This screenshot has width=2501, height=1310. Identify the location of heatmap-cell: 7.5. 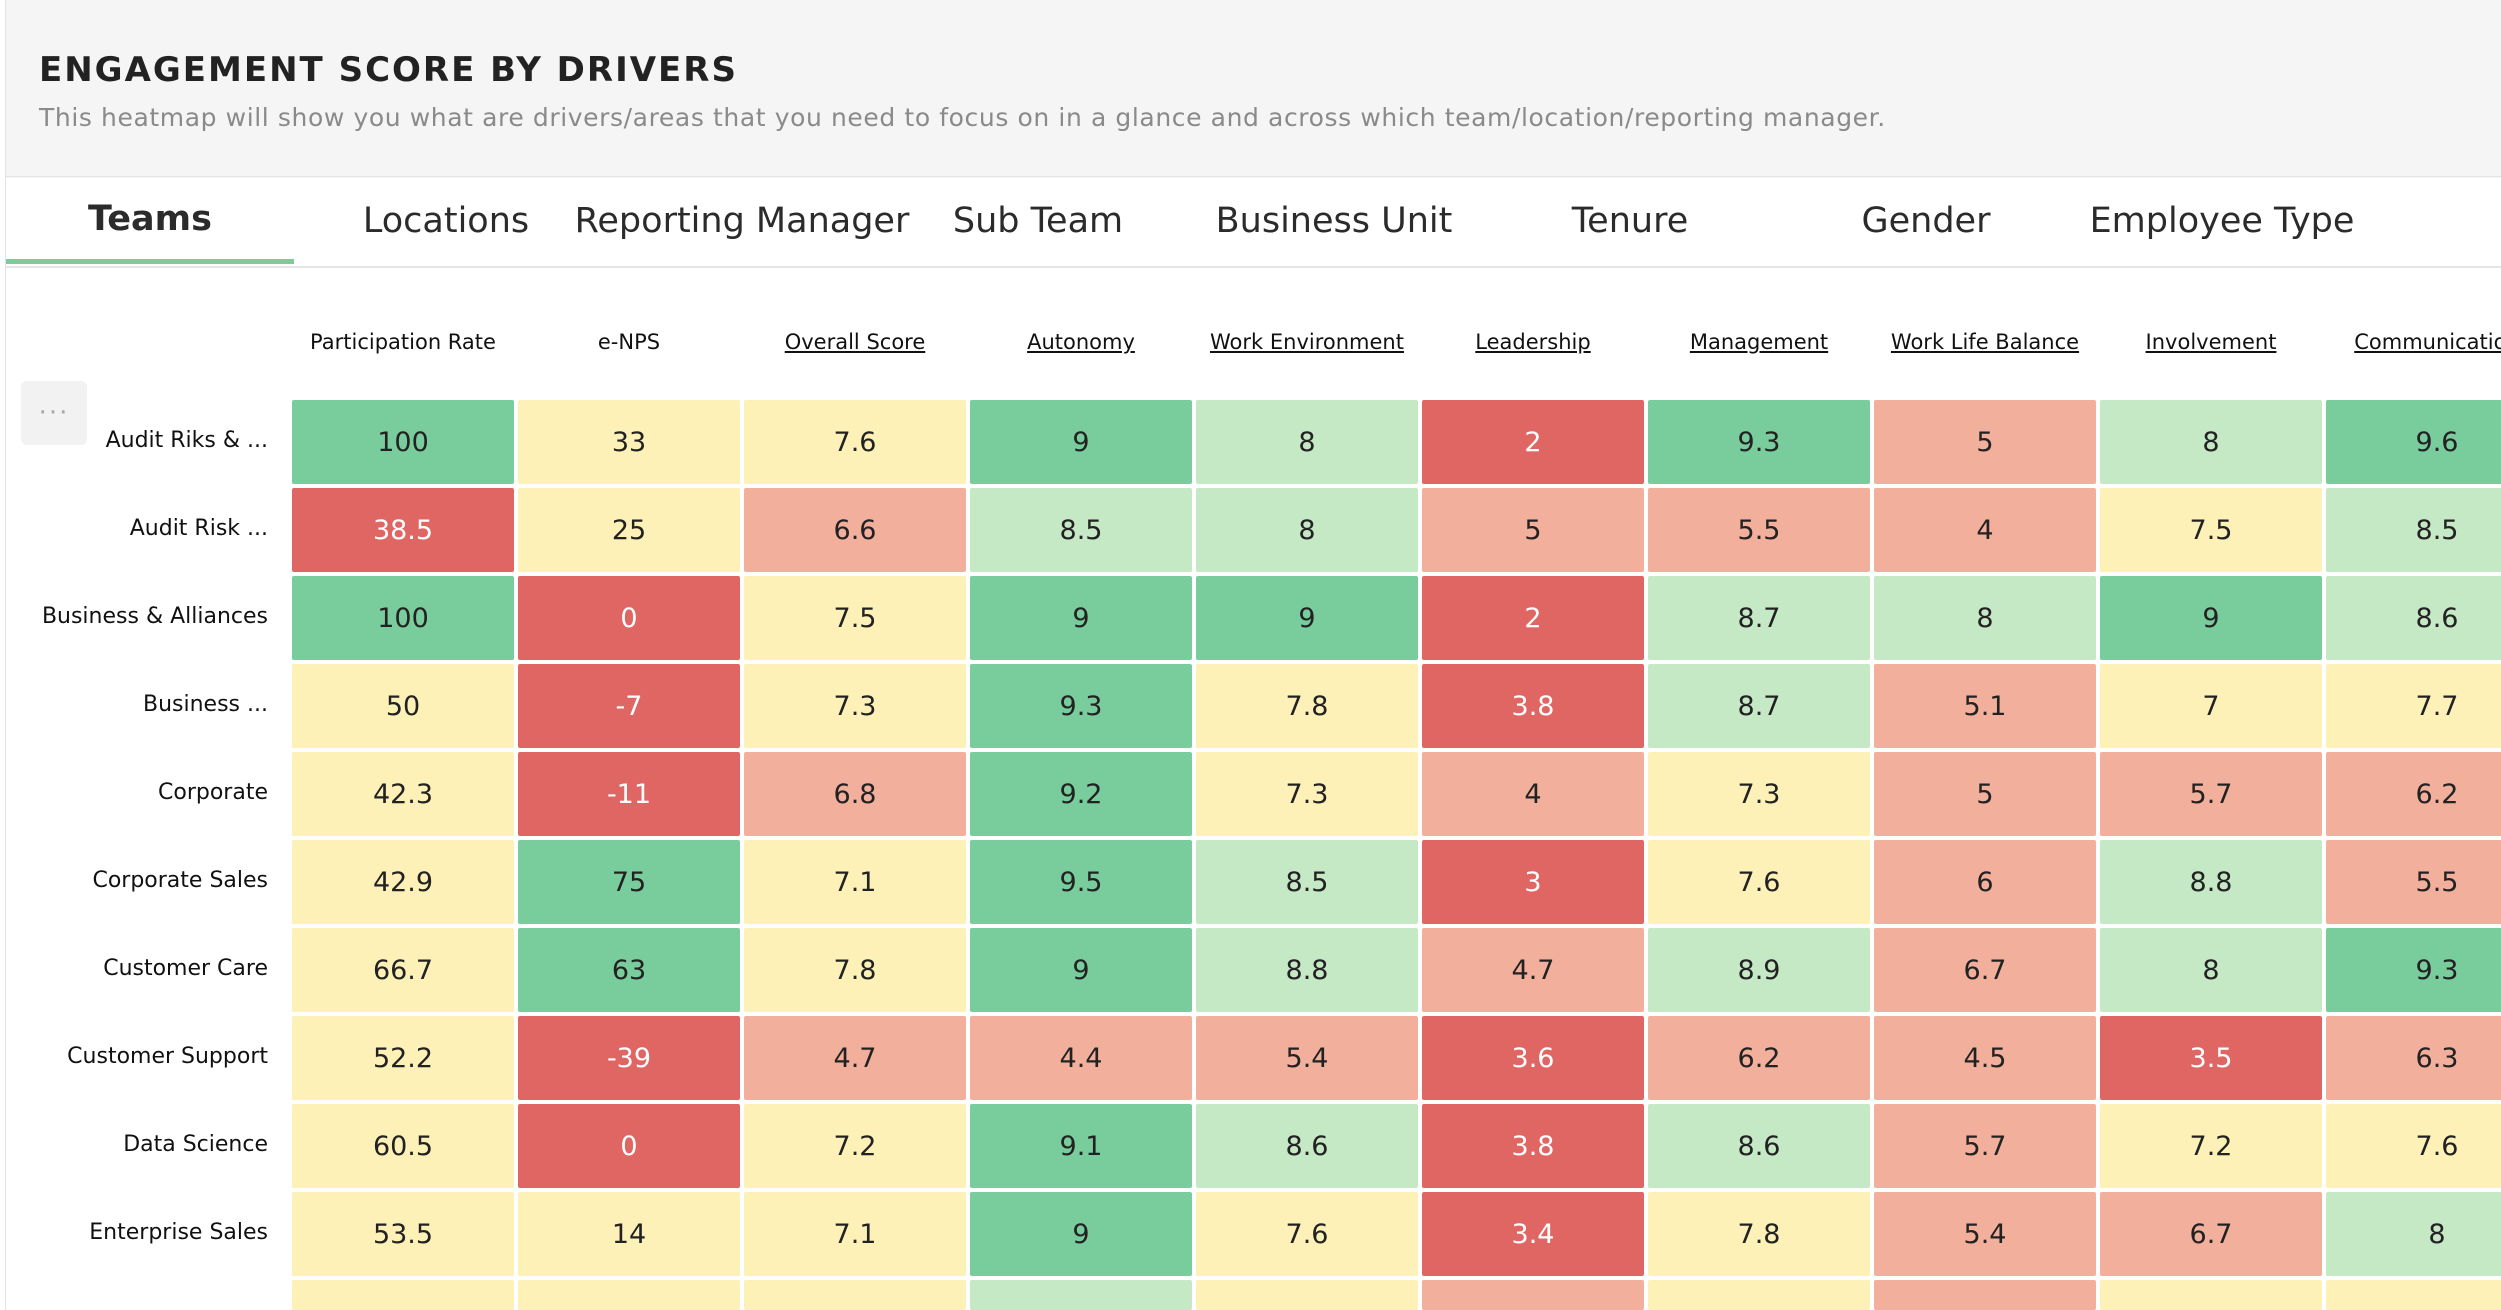
(2211, 530).